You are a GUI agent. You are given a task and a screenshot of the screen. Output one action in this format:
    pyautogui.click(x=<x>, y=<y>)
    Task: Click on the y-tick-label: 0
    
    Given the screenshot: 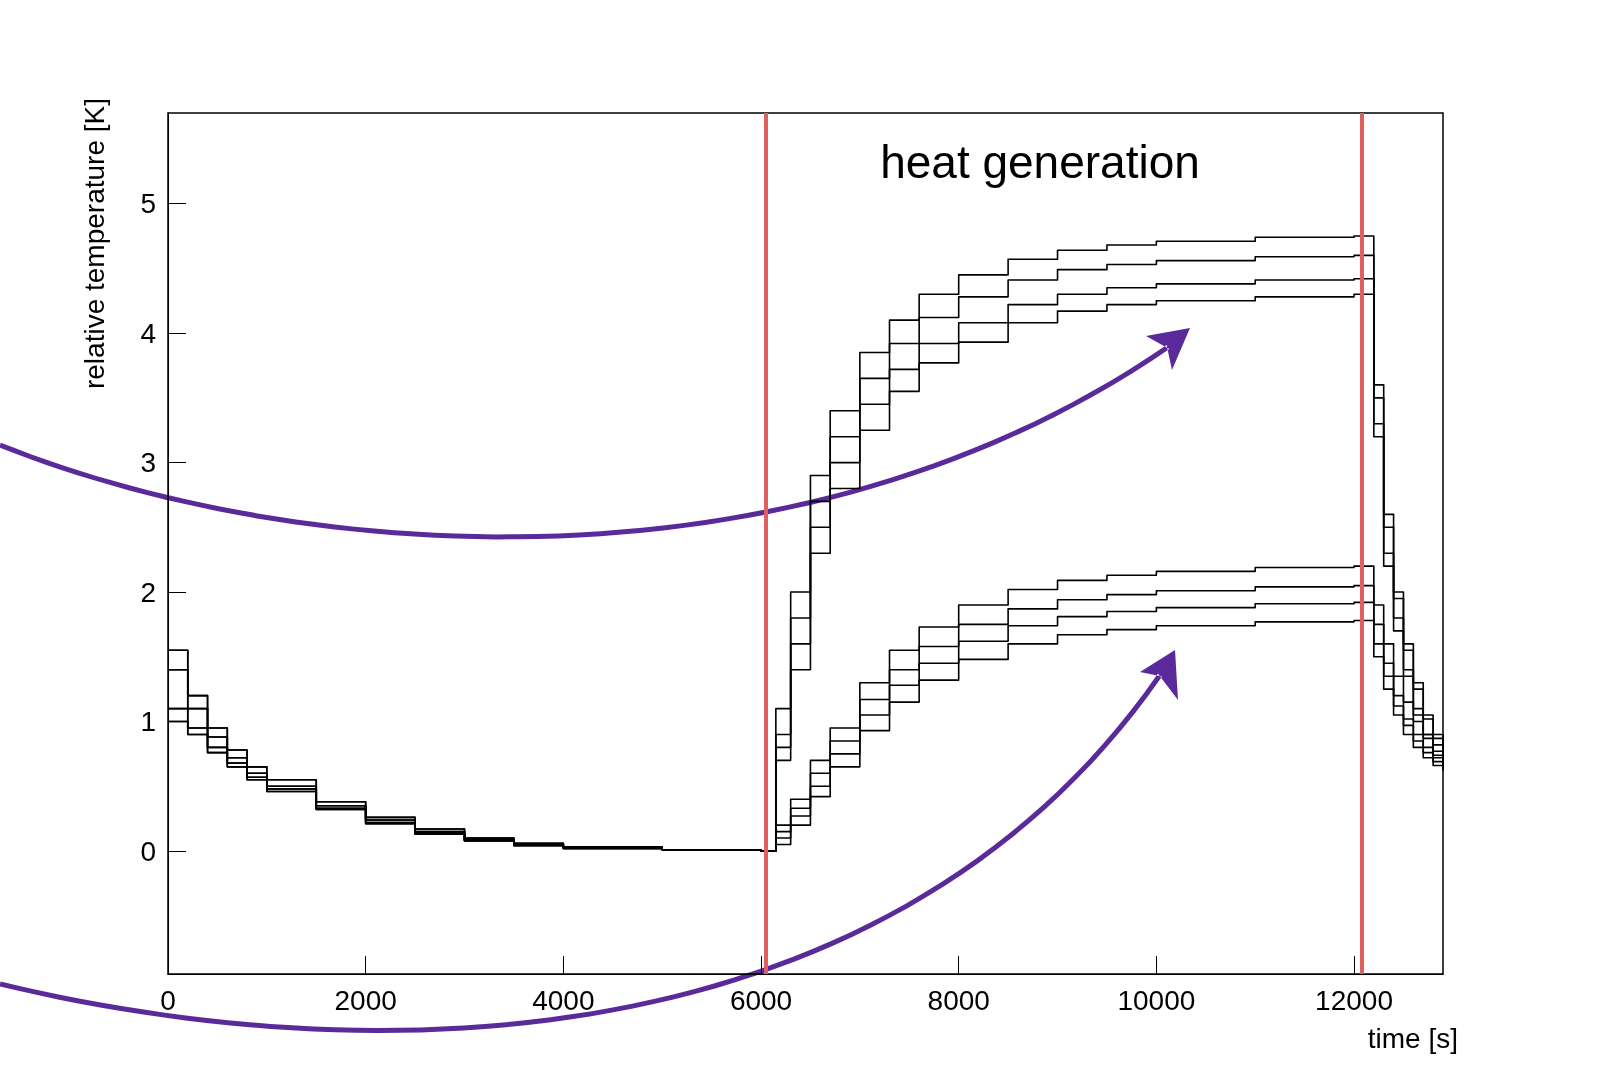 What is the action you would take?
    pyautogui.click(x=148, y=851)
    